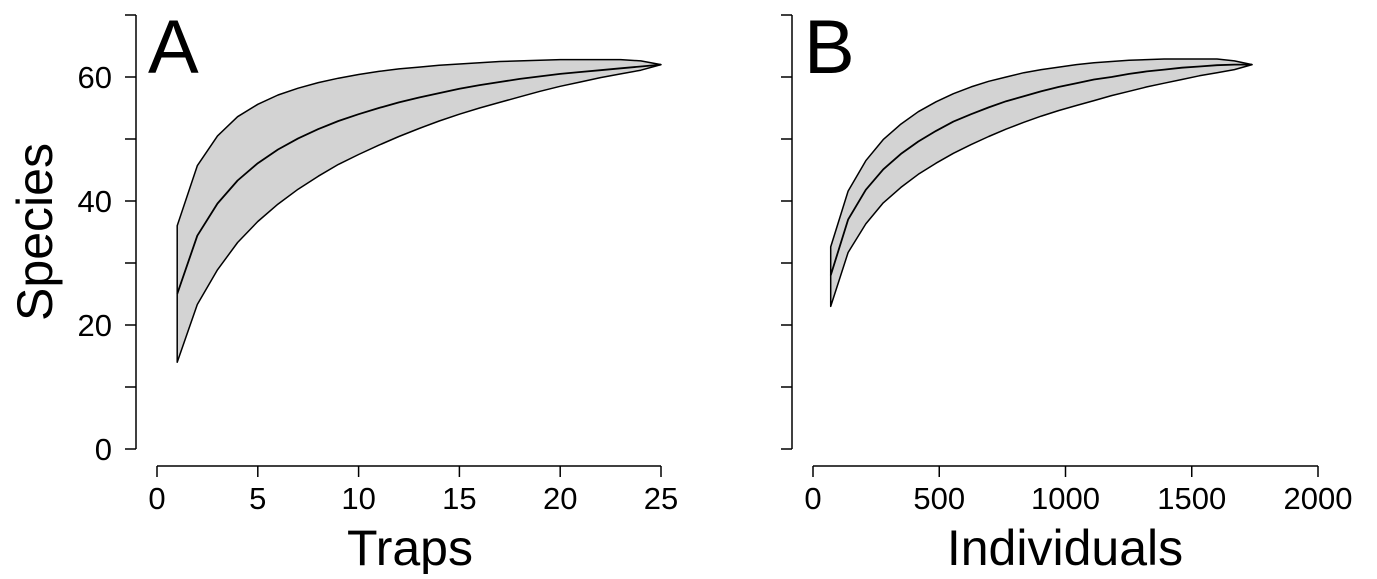  I want to click on panel-b-x-tick-label: 1000, so click(1065, 498).